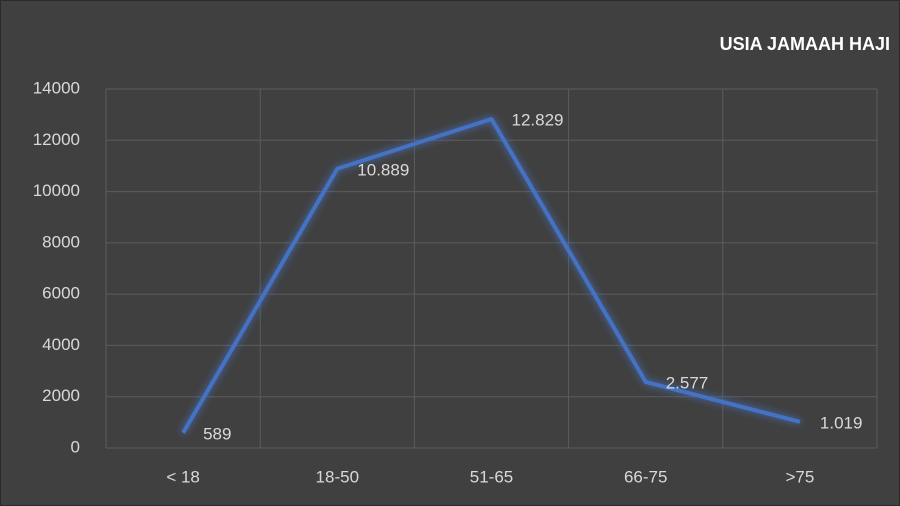 This screenshot has width=900, height=506. Describe the element at coordinates (383, 169) in the screenshot. I see `data-label: 10.889` at that location.